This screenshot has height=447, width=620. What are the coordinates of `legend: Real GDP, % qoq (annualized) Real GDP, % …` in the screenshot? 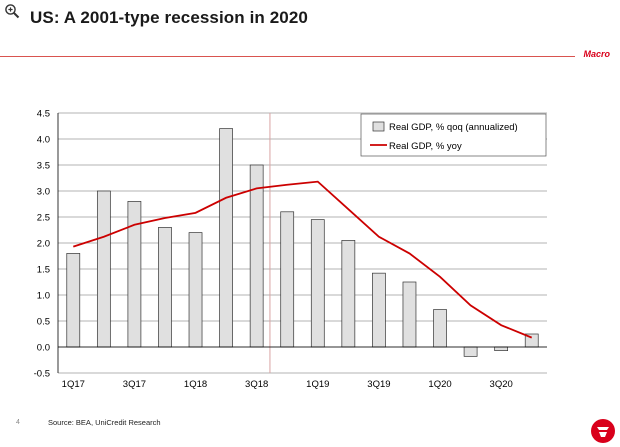 It's located at (453, 135).